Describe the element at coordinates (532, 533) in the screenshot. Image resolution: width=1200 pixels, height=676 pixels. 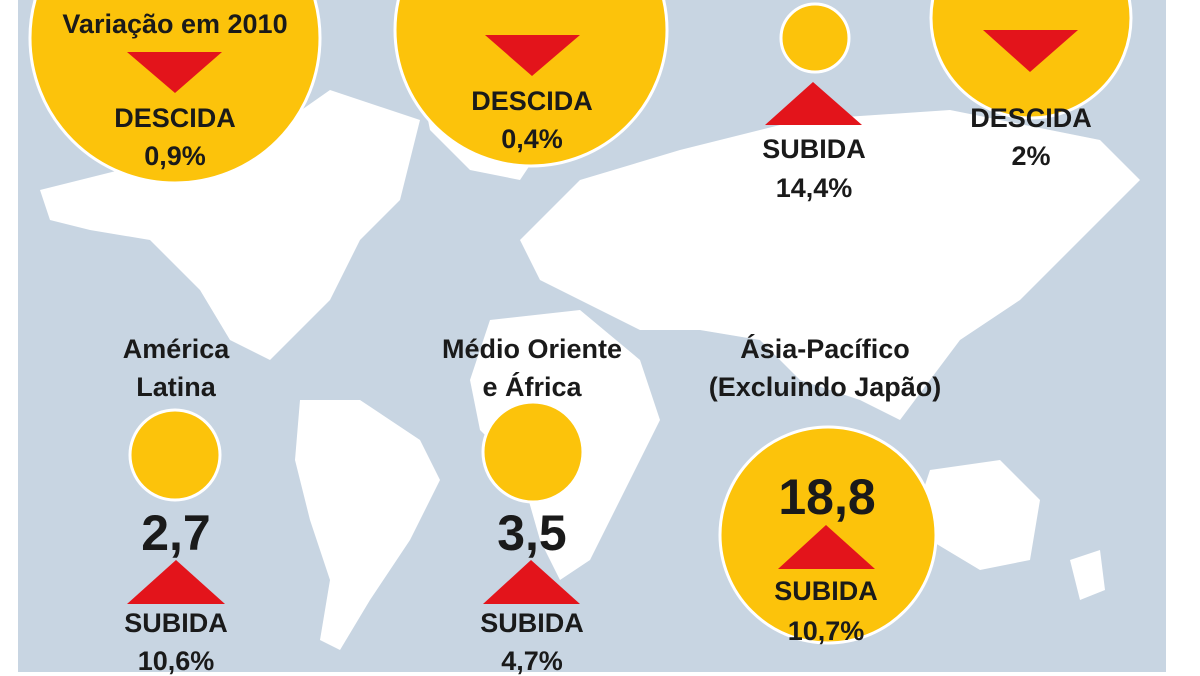
I see `value: 3,5` at that location.